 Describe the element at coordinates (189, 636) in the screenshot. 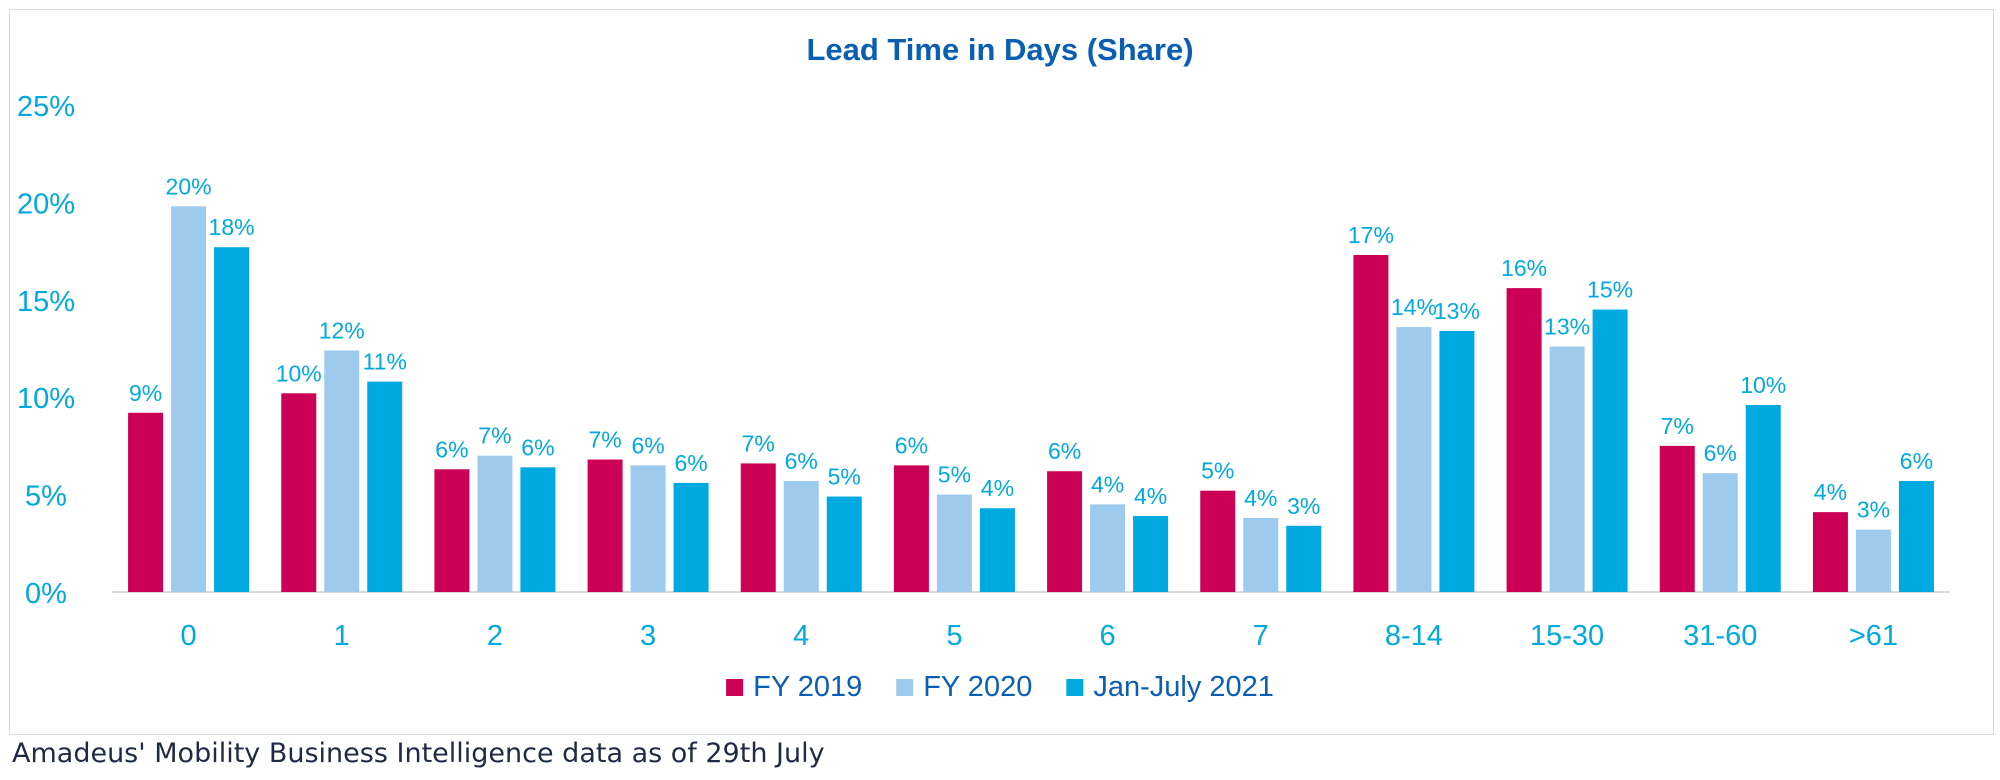

I see `x-tick-label: 0` at that location.